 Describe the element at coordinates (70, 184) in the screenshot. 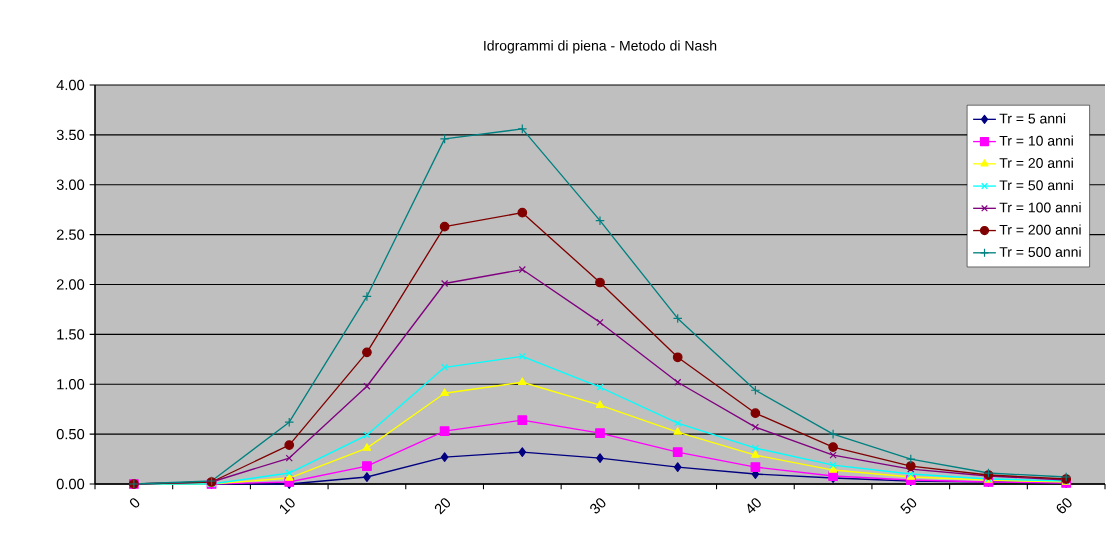

I see `y-tick-label: 3.00` at that location.